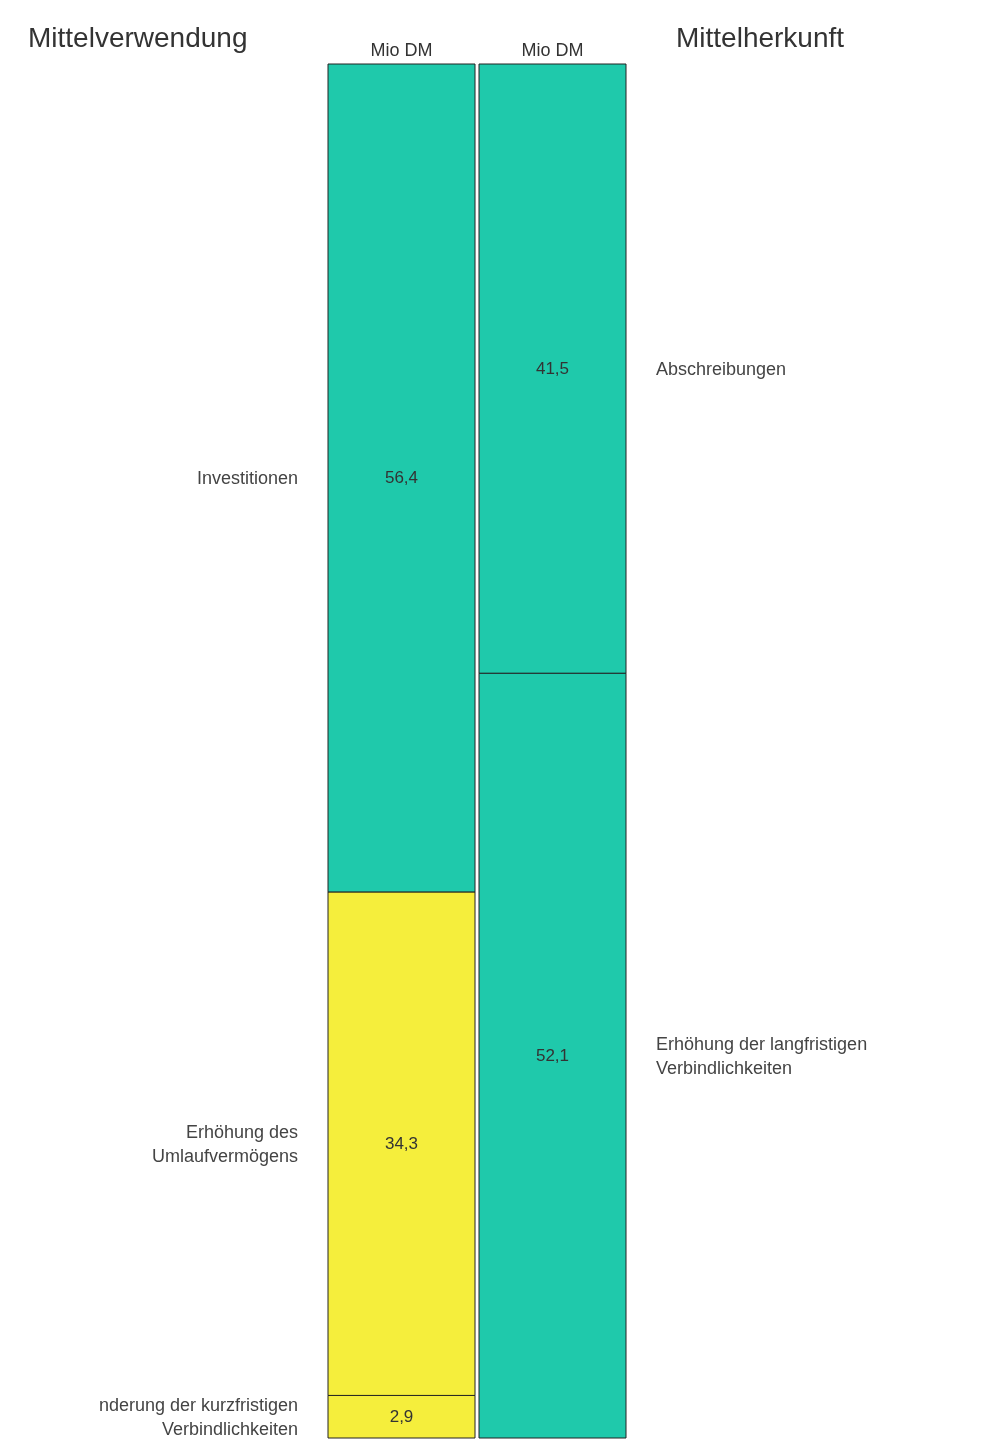 This screenshot has width=995, height=1455. I want to click on series-label: Investitionen, so click(247, 477).